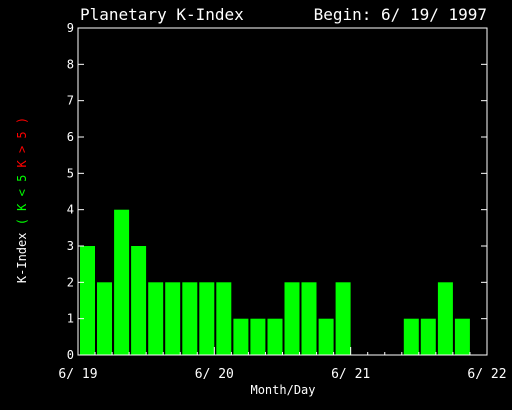  Describe the element at coordinates (70, 355) in the screenshot. I see `y-tick-label: 0` at that location.